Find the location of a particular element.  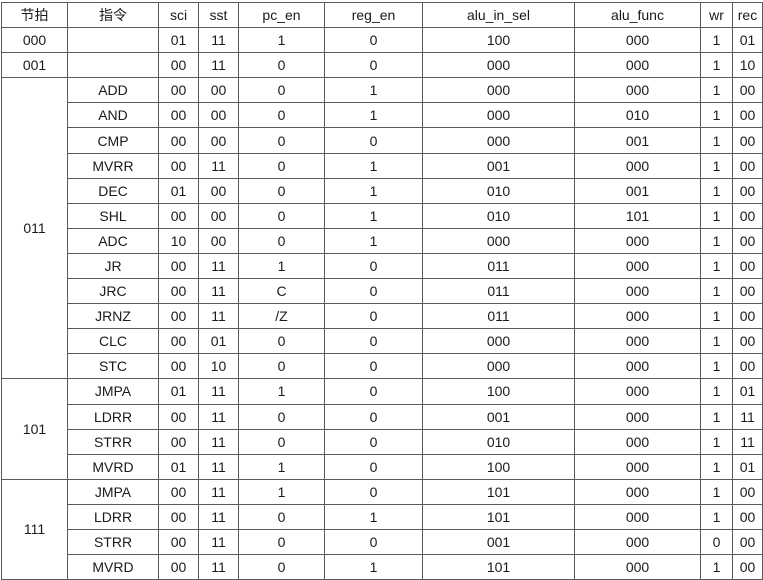

beat-label: 101 is located at coordinates (34, 429).